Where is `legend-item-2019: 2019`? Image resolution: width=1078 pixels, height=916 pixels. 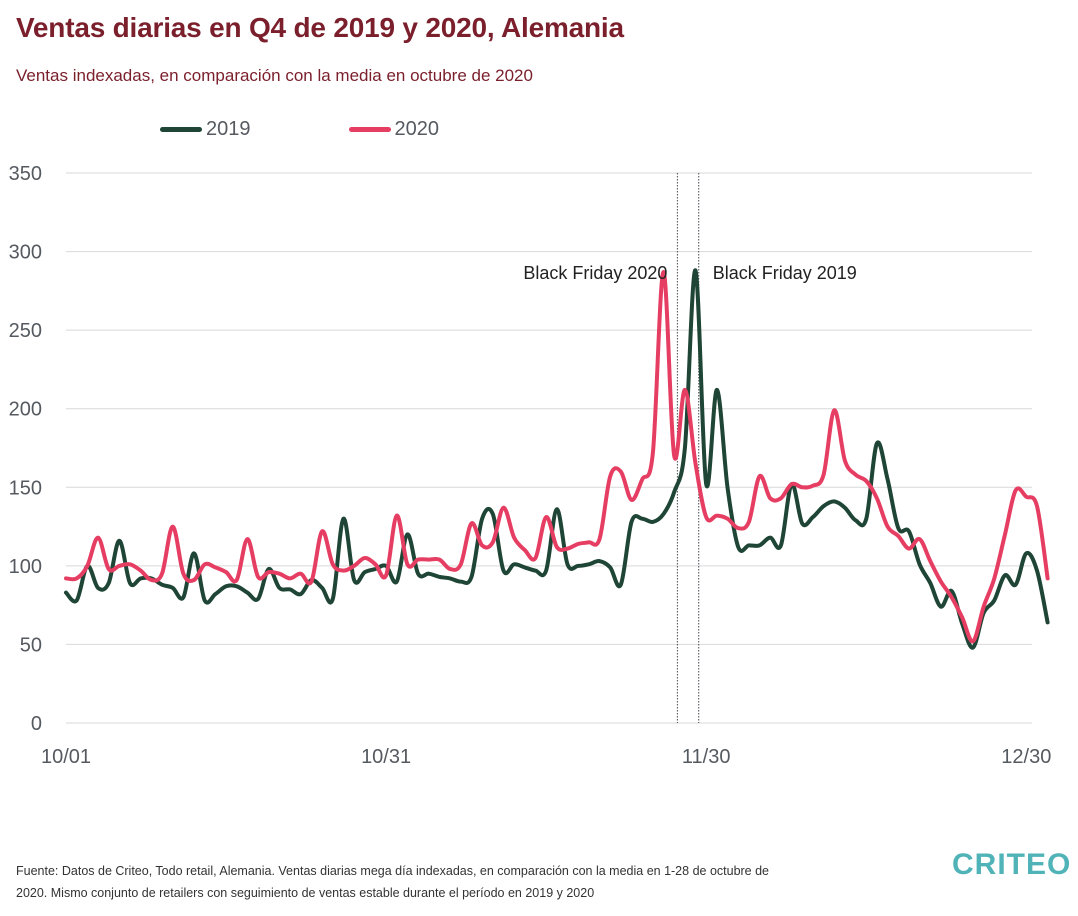
legend-item-2019: 2019 is located at coordinates (205, 129).